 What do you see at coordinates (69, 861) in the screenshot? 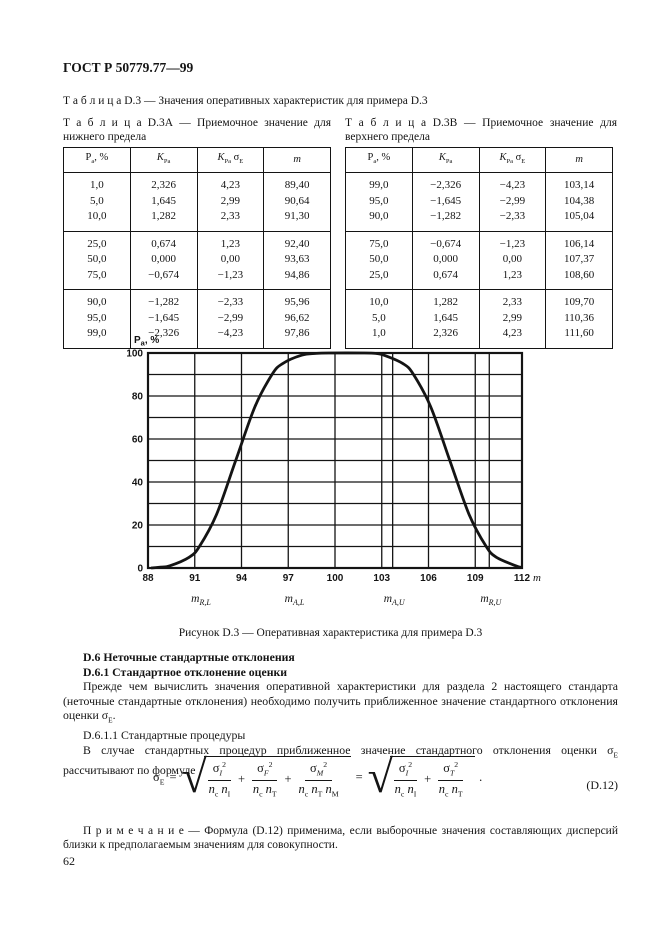
I see `page-number: 62` at bounding box center [69, 861].